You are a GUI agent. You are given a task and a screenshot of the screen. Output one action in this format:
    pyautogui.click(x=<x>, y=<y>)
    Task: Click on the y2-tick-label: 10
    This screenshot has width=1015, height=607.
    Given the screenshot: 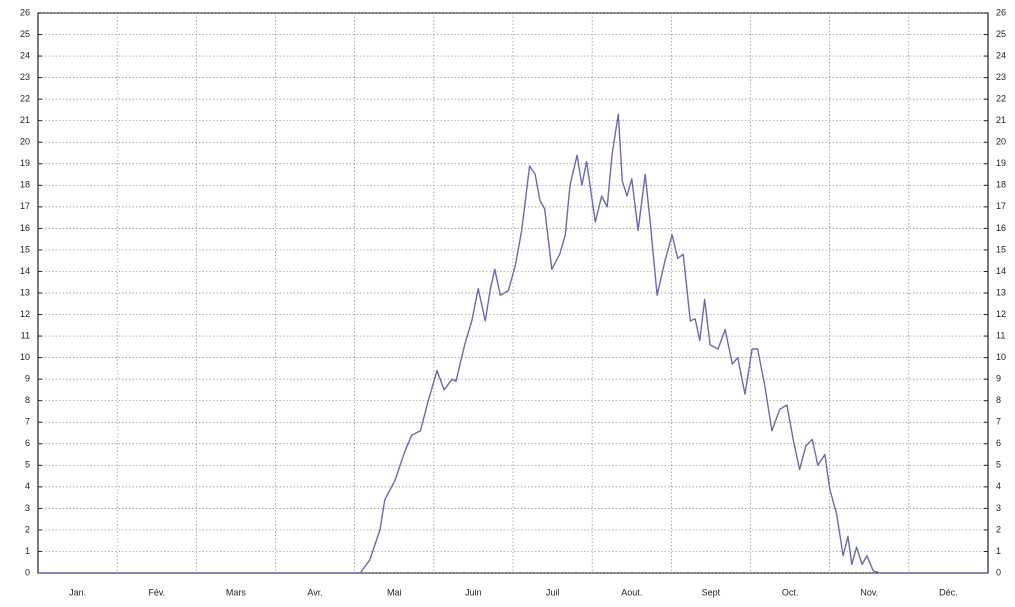 What is the action you would take?
    pyautogui.click(x=1001, y=357)
    